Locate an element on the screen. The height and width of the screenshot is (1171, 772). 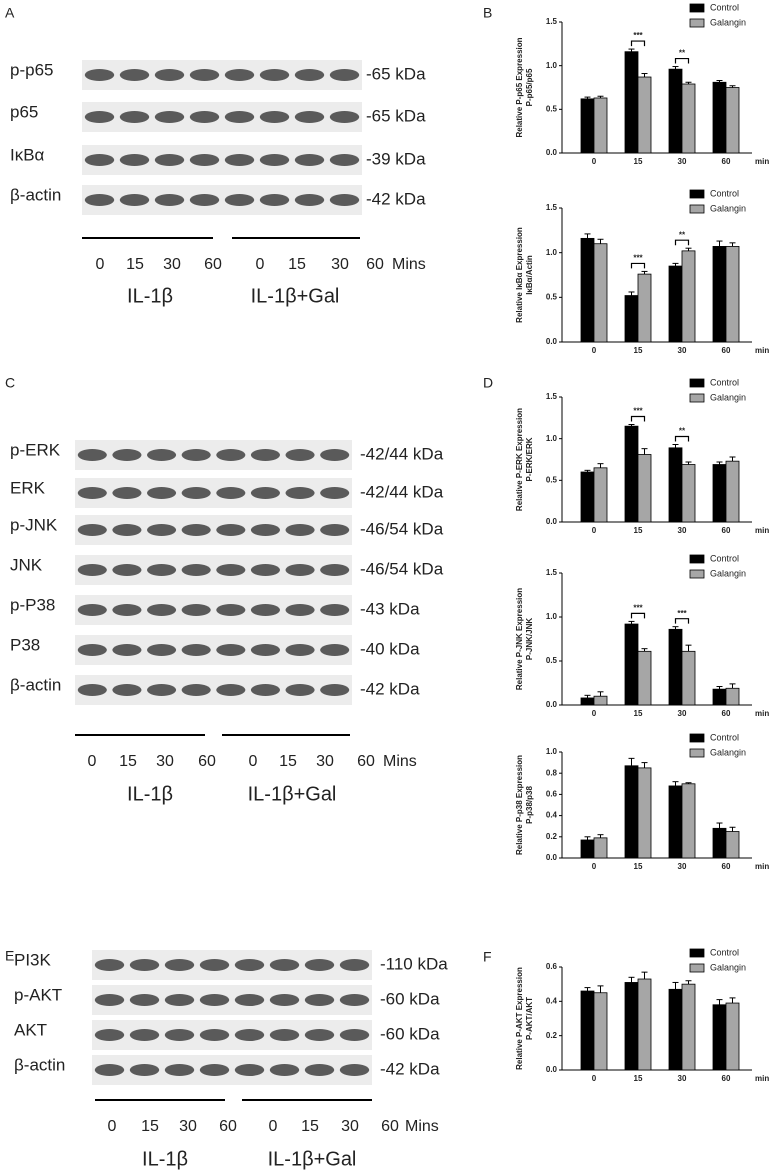
group-label: IL-1β+Gal is located at coordinates (312, 1159).